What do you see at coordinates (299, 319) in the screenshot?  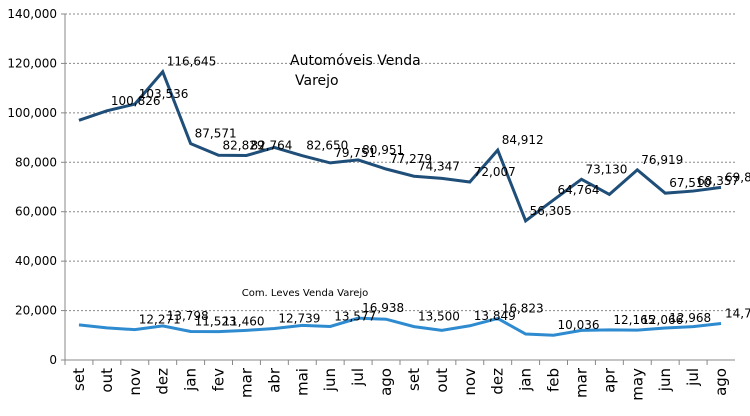 I see `data-label: 12,739` at bounding box center [299, 319].